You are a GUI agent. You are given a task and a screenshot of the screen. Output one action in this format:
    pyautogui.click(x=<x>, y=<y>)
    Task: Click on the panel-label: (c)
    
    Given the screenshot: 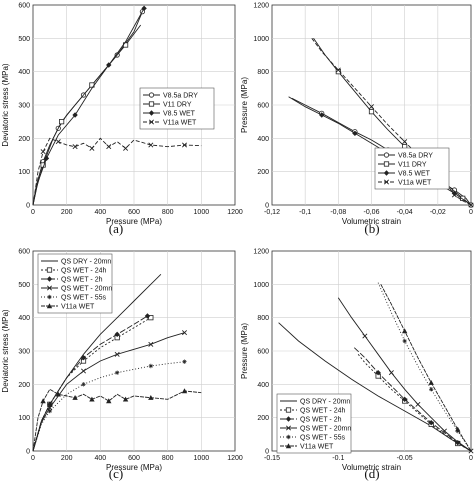 What is the action you would take?
    pyautogui.click(x=116, y=473)
    